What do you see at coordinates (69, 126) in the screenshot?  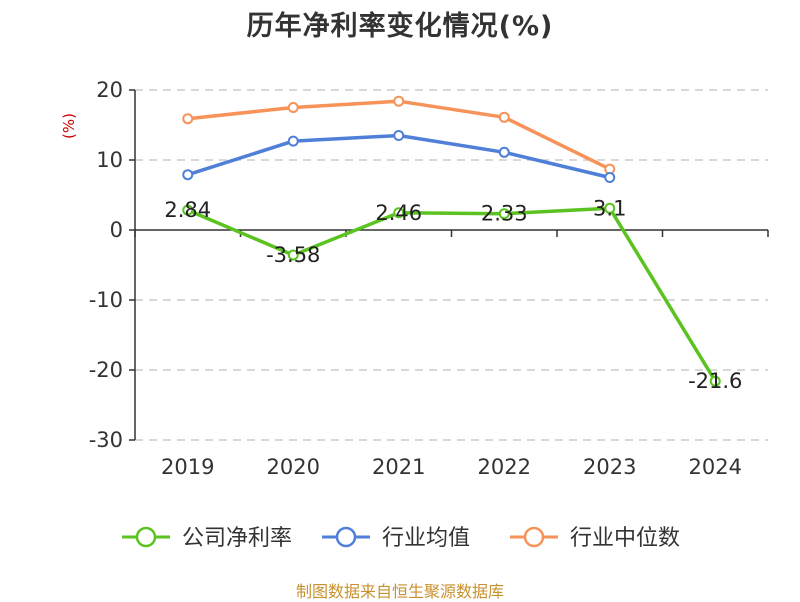 I see `y-axis-label: (%)` at bounding box center [69, 126].